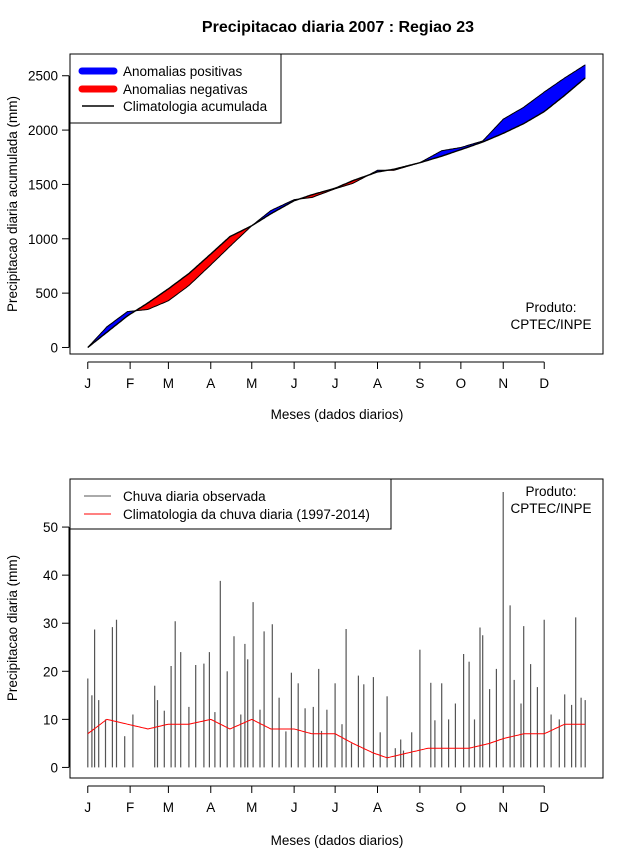 Image resolution: width=640 pixels, height=850 pixels. Describe the element at coordinates (194, 496) in the screenshot. I see `legend-label-observed: Chuva diaria observada` at that location.